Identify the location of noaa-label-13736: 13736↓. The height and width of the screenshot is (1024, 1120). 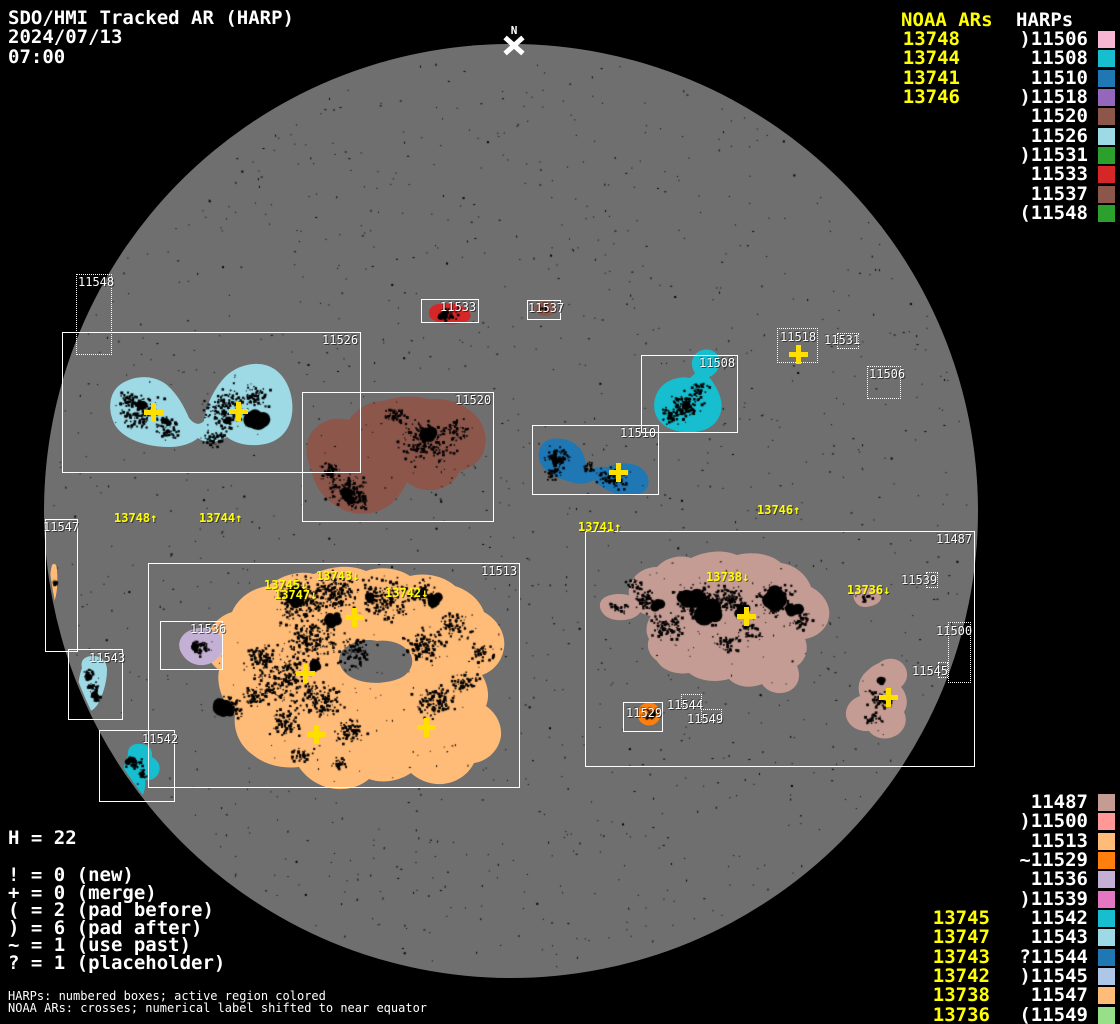
(869, 590).